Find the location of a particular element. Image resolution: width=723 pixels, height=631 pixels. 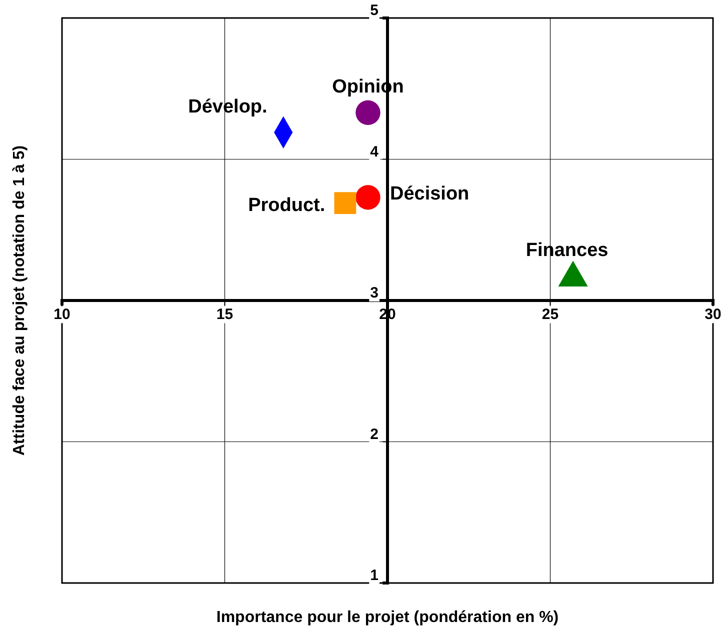

x-tick-label: 30 is located at coordinates (713, 315).